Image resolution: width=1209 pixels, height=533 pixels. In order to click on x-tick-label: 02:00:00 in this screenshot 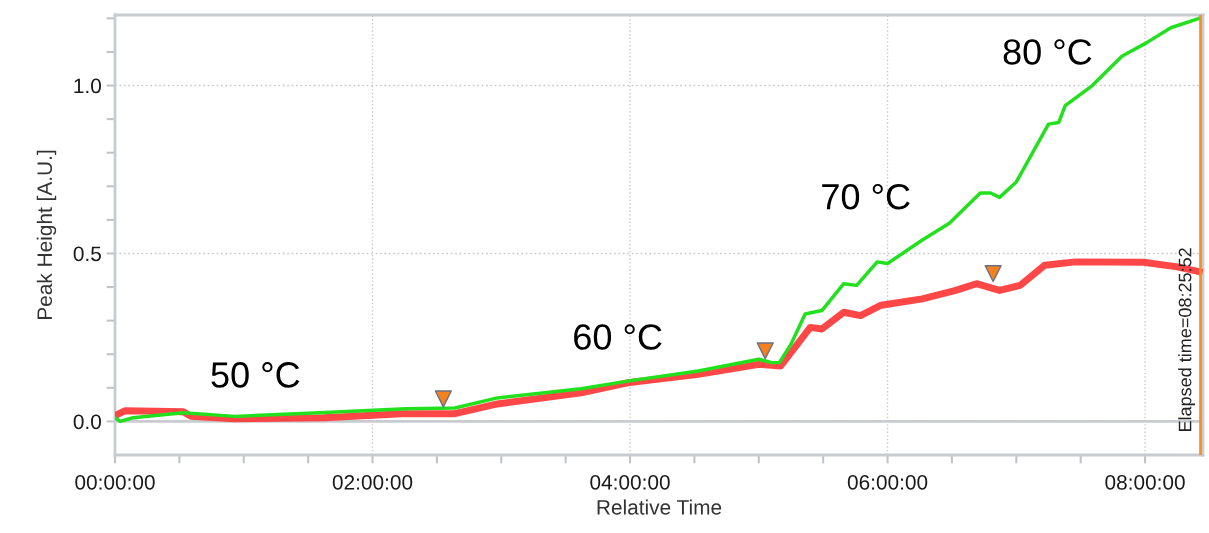, I will do `click(372, 482)`.